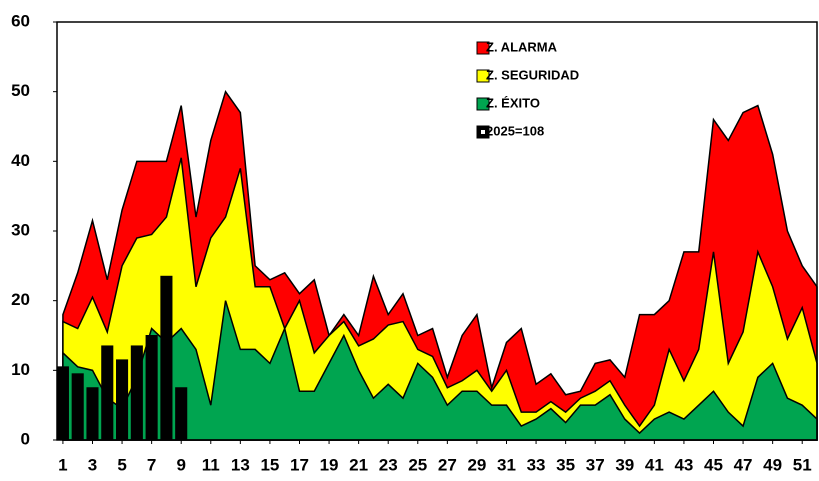 This screenshot has width=819, height=481. What do you see at coordinates (772, 464) in the screenshot?
I see `x-tick-label: 49` at bounding box center [772, 464].